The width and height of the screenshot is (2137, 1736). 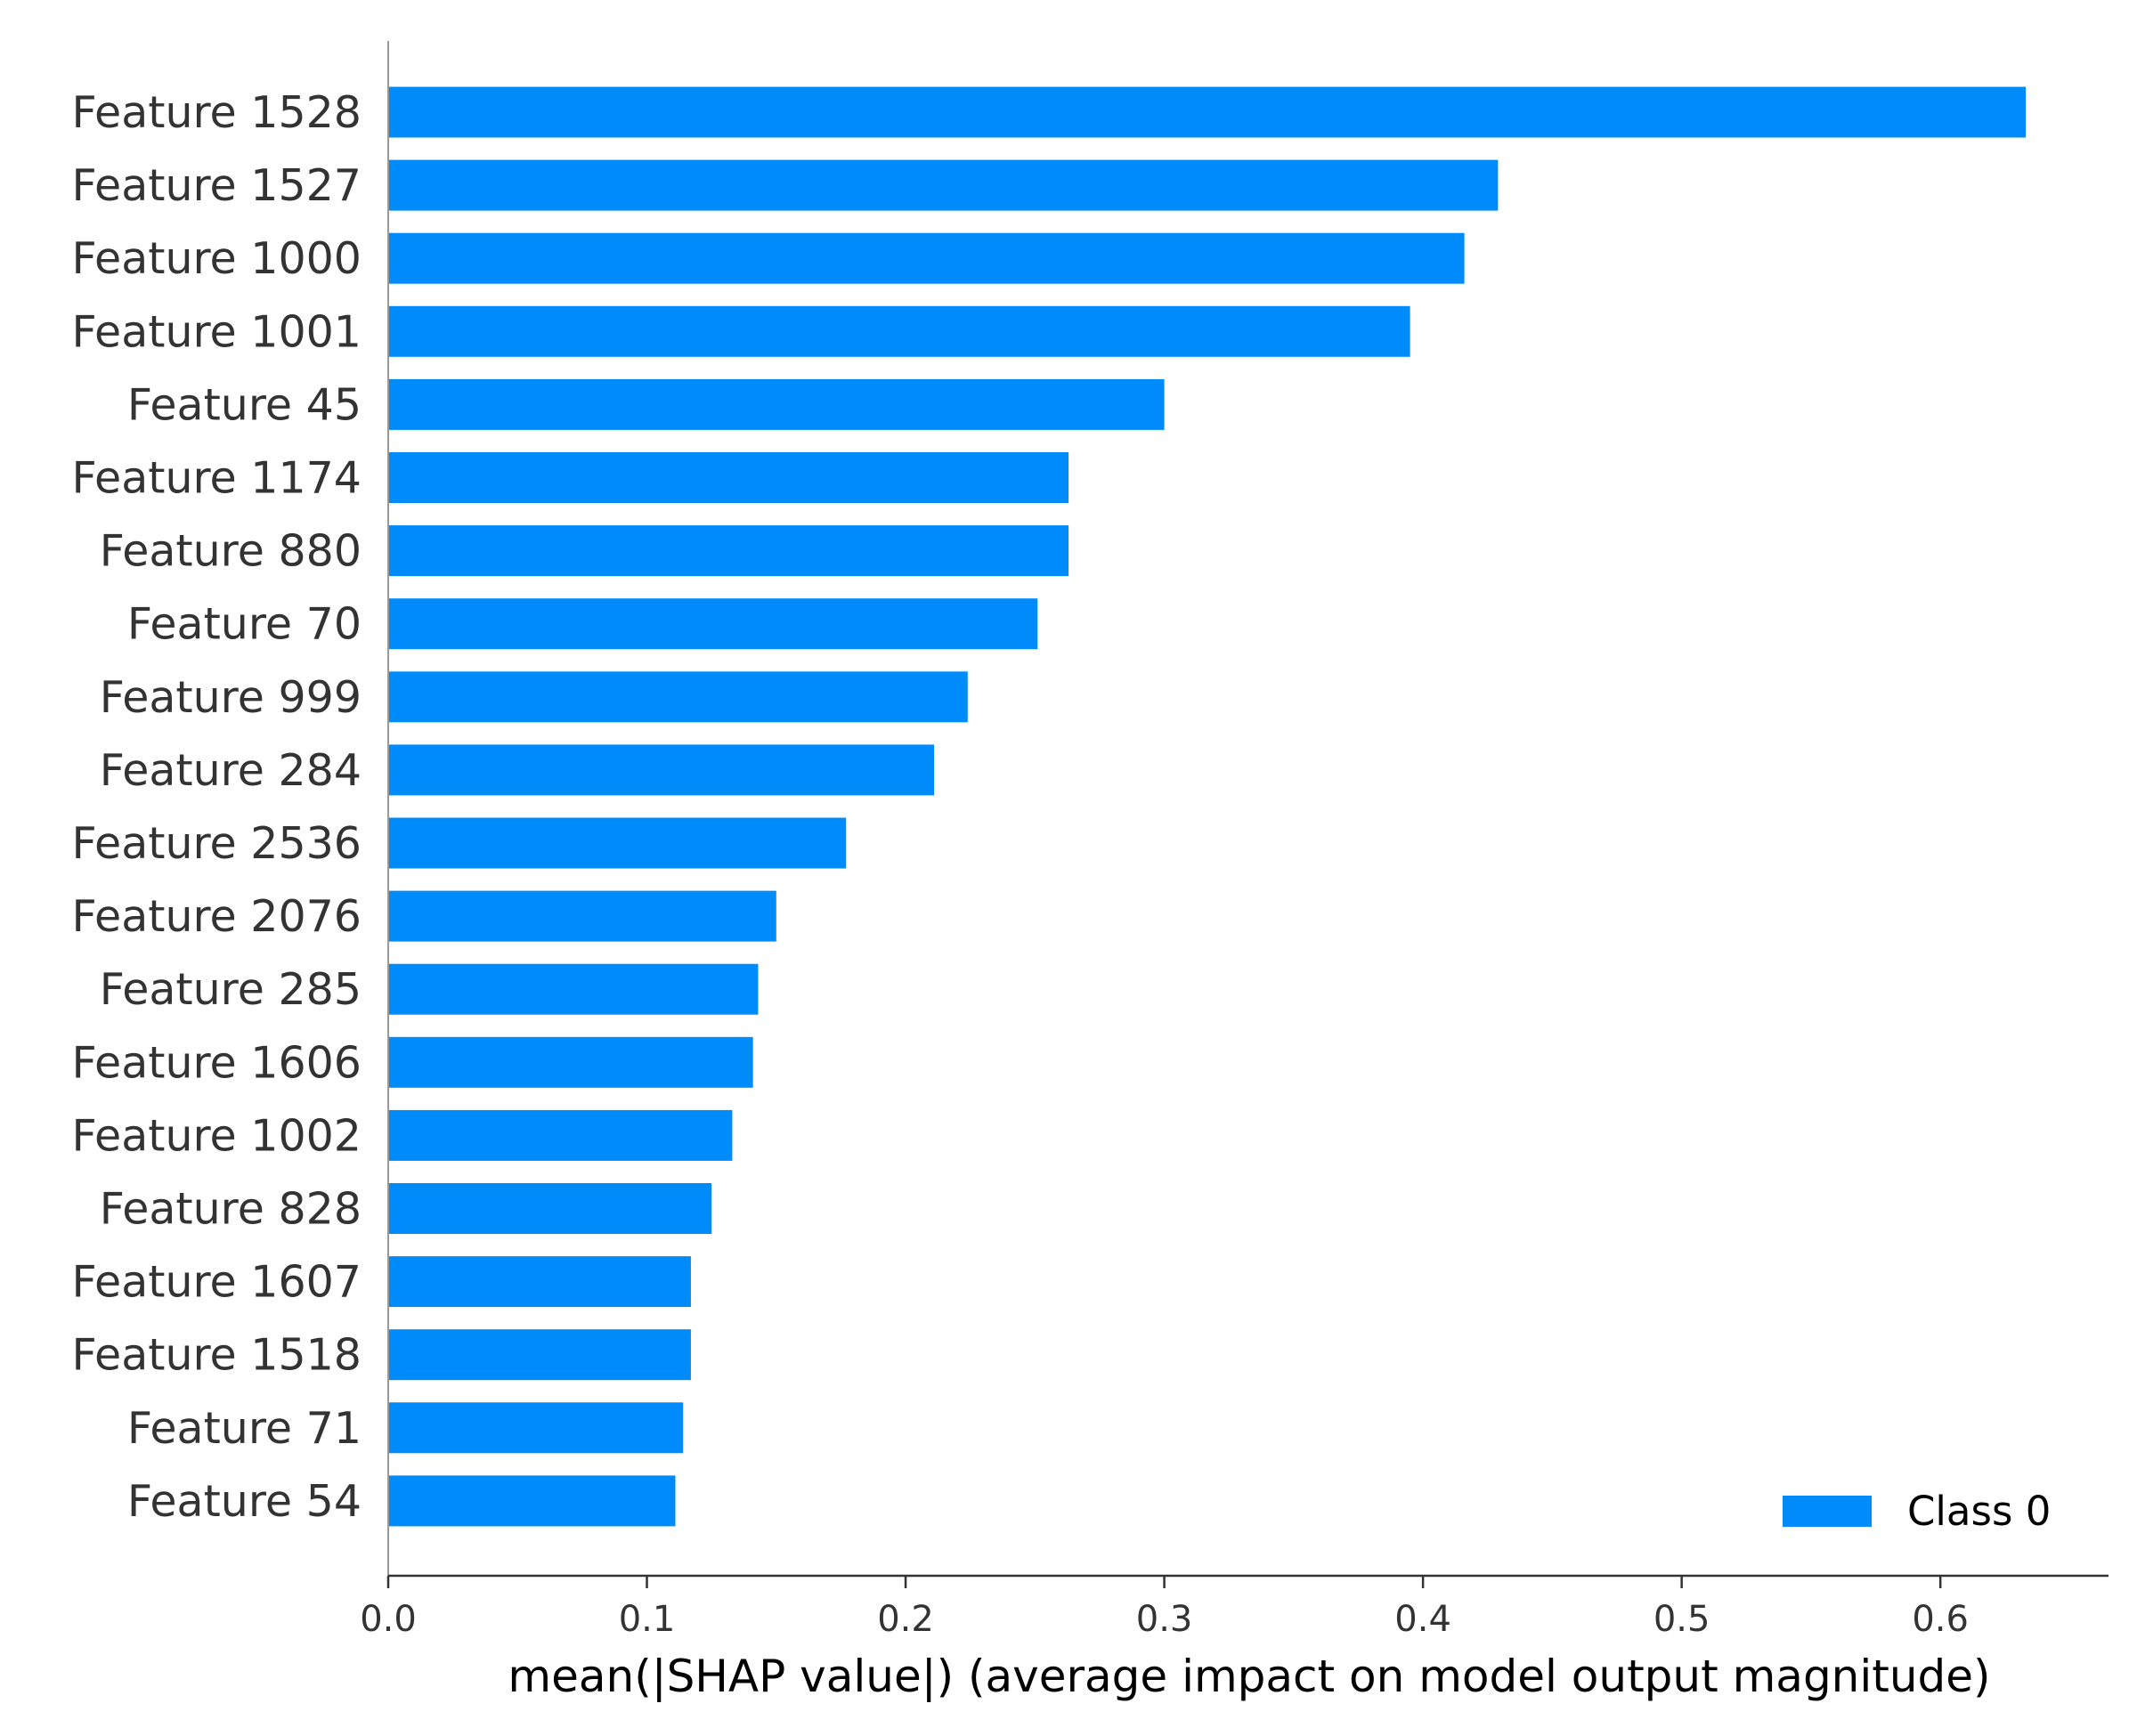 What do you see at coordinates (217, 1062) in the screenshot?
I see `y-tick-label: Feature 1606` at bounding box center [217, 1062].